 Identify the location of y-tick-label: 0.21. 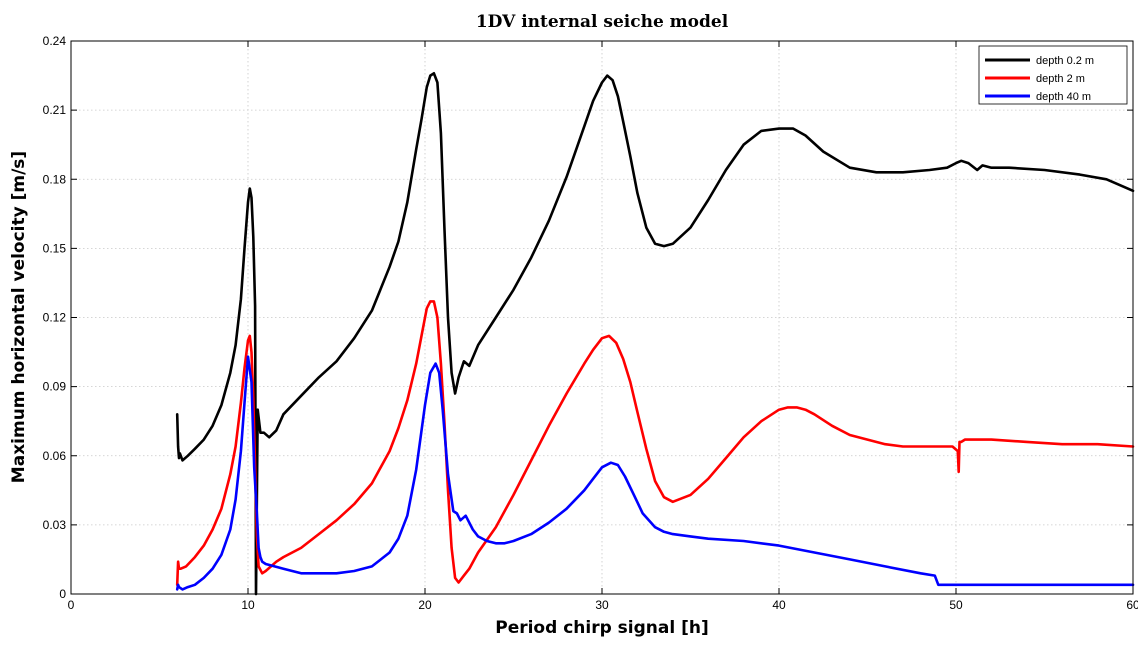
(55, 110).